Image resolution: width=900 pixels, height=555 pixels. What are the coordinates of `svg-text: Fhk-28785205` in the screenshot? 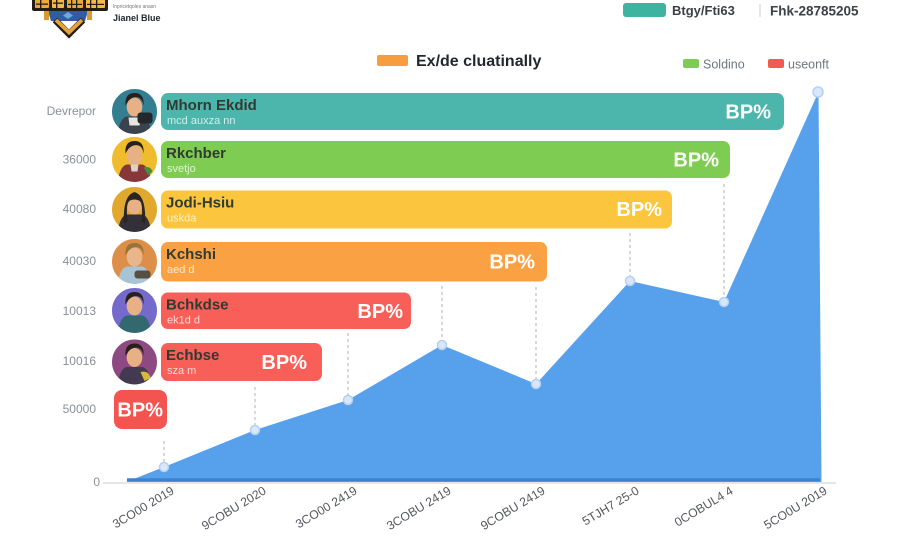 It's located at (814, 11).